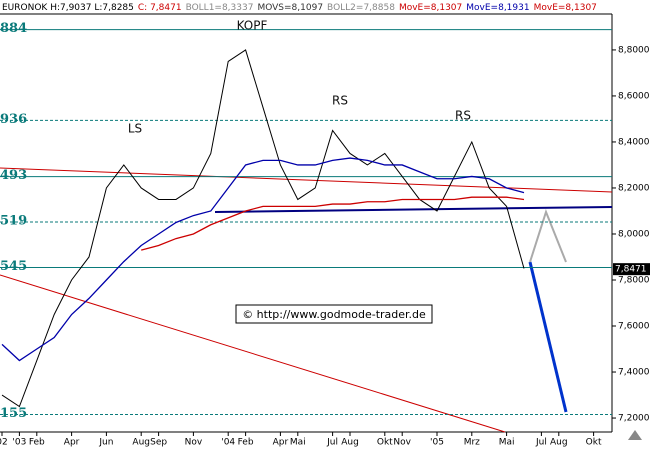 The height and width of the screenshot is (454, 650). Describe the element at coordinates (290, 8) in the screenshot. I see `header-item: MOVS=8,1097` at that location.